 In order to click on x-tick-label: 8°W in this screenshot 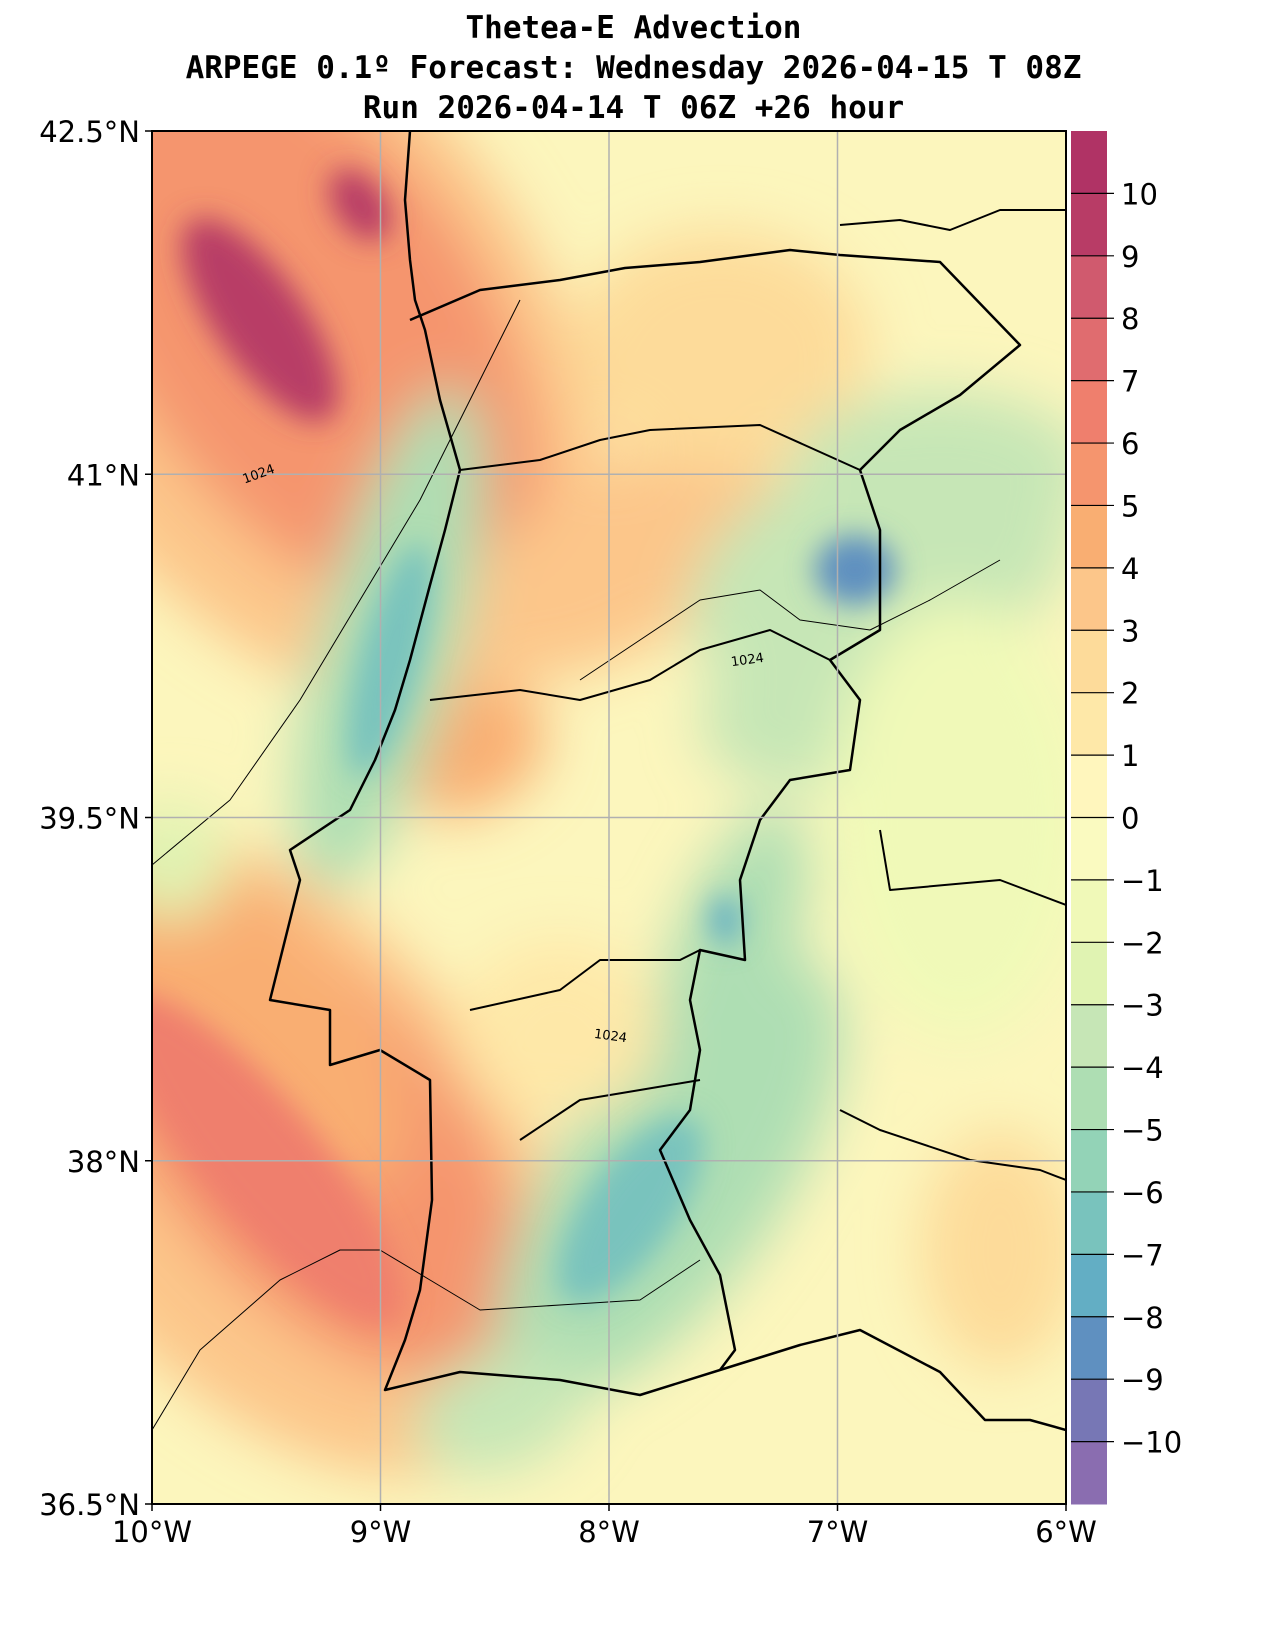, I will do `click(609, 1532)`.